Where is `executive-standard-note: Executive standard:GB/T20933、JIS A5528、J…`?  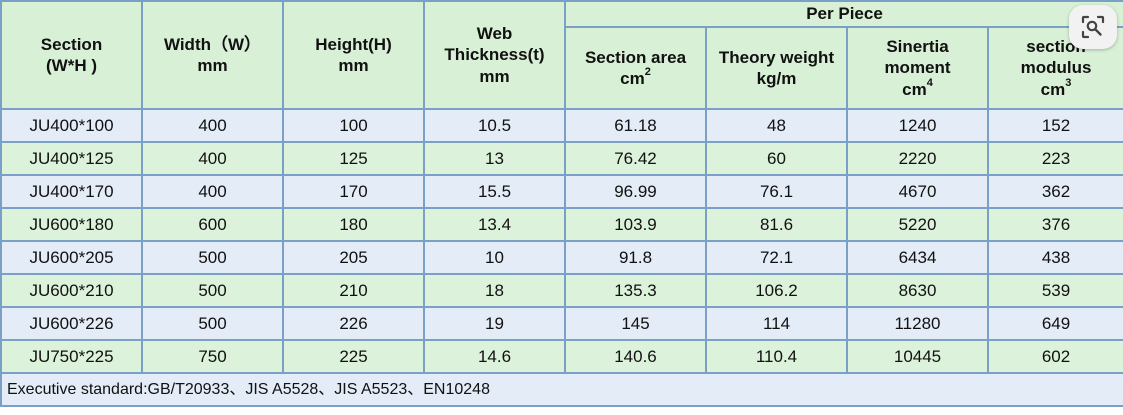 executive-standard-note: Executive standard:GB/T20933、JIS A5528、J… is located at coordinates (561, 389).